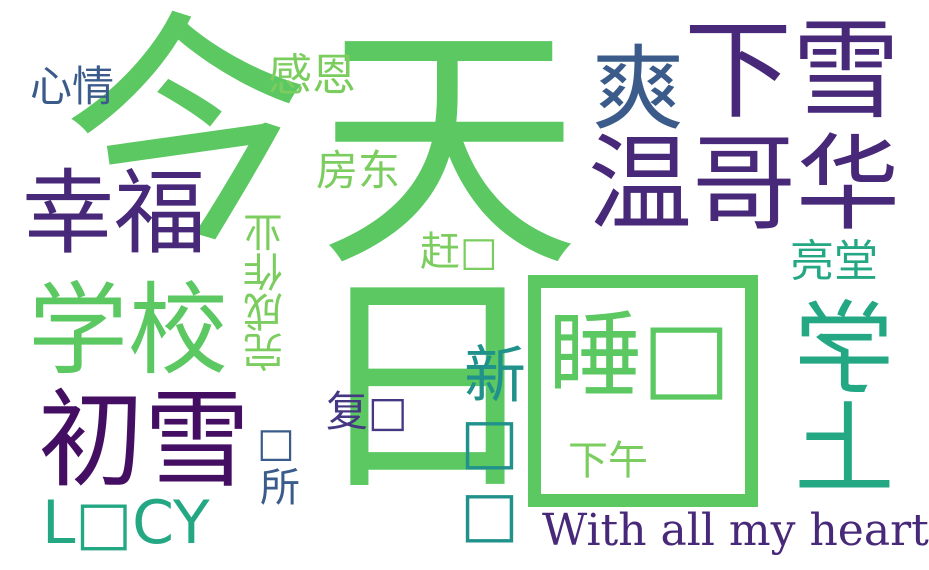  What do you see at coordinates (639, 356) in the screenshot?
I see `word-shui: 睡□` at bounding box center [639, 356].